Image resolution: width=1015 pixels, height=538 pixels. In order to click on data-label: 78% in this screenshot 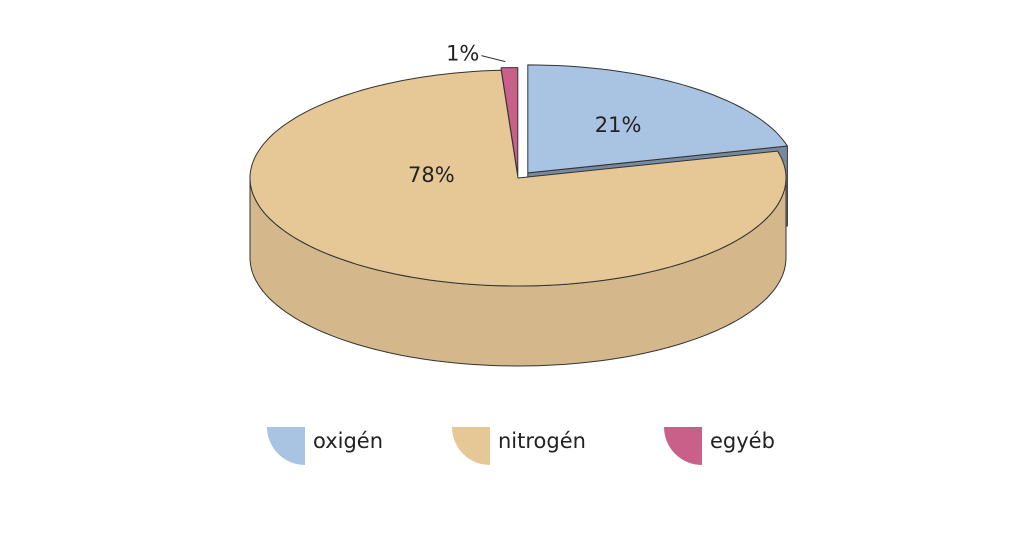, I will do `click(431, 175)`.